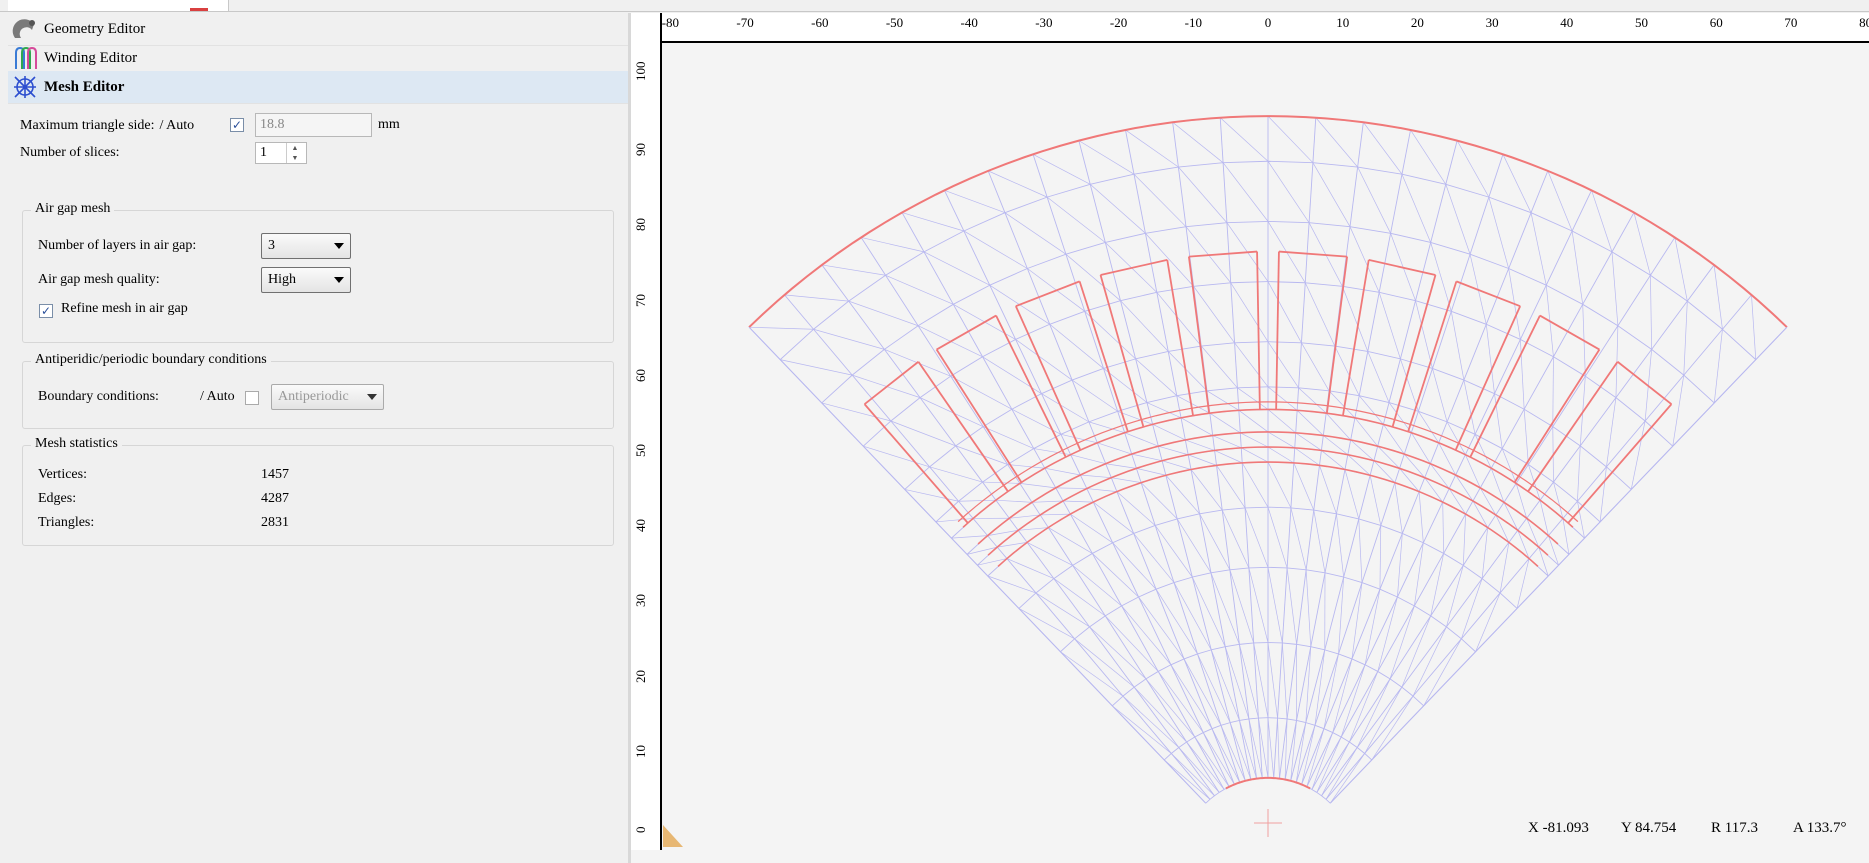  I want to click on boundary-arc, so click(1268, 783).